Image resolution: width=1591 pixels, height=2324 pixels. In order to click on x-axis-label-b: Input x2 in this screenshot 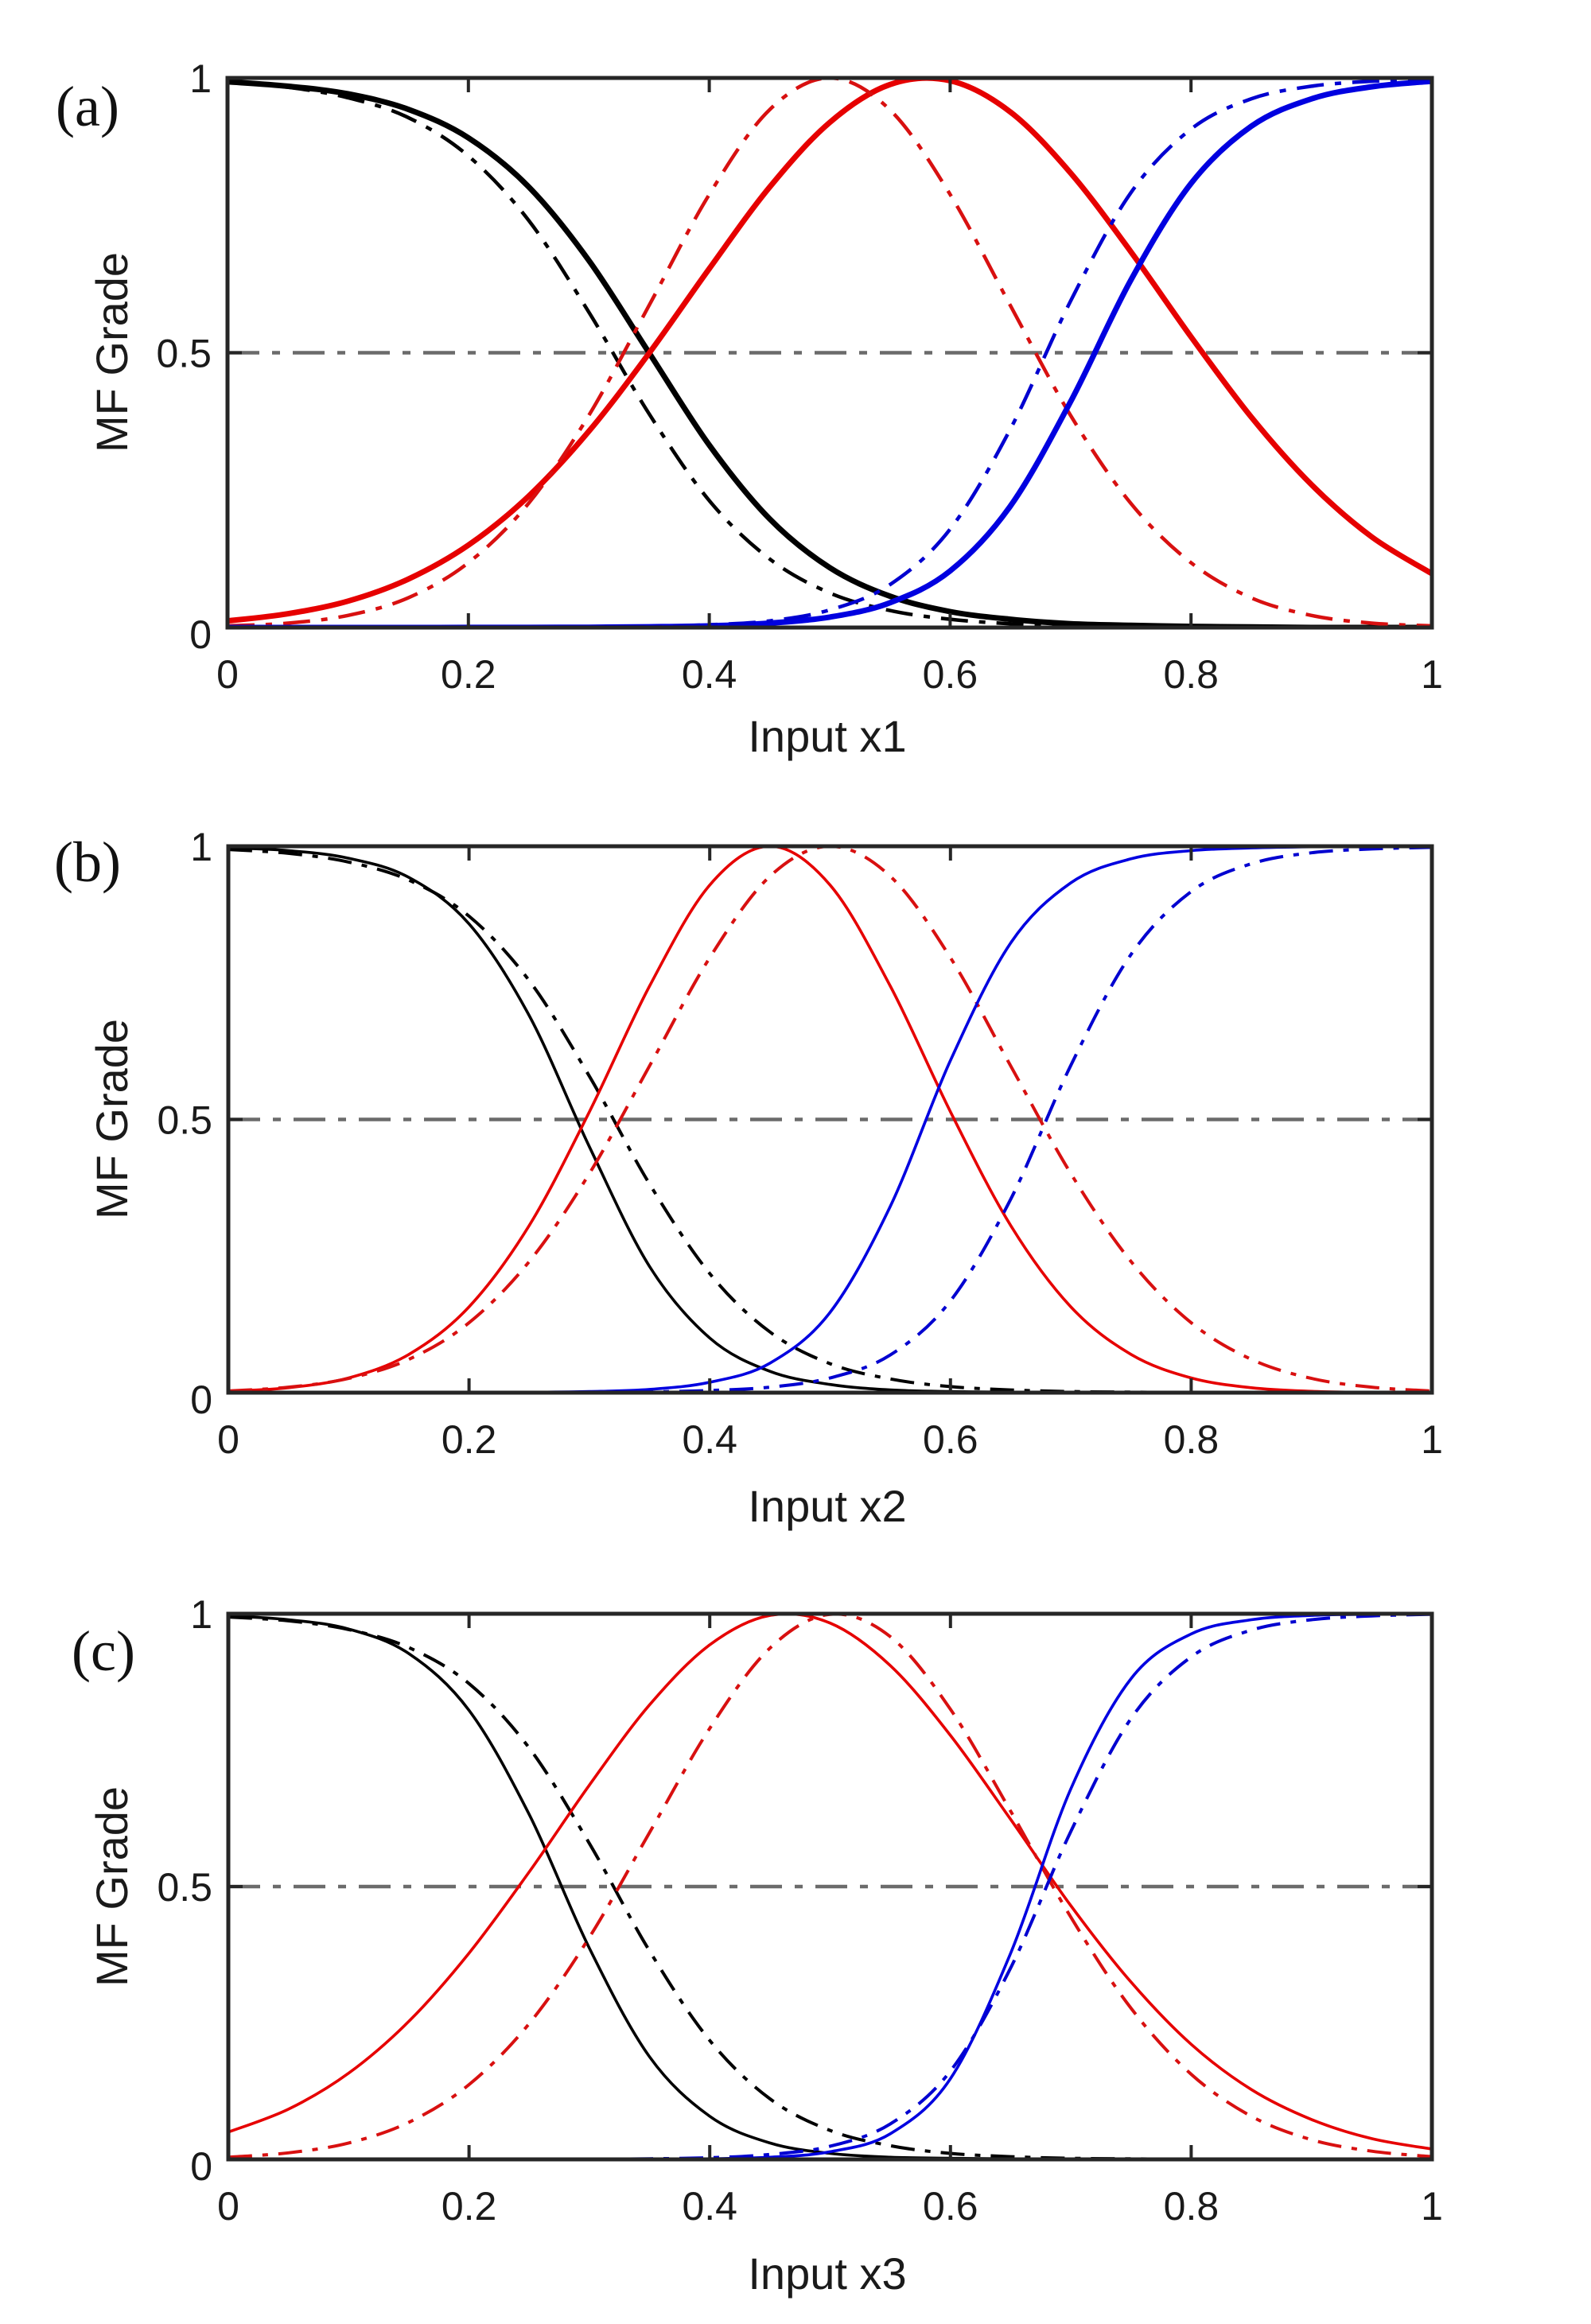, I will do `click(827, 1506)`.